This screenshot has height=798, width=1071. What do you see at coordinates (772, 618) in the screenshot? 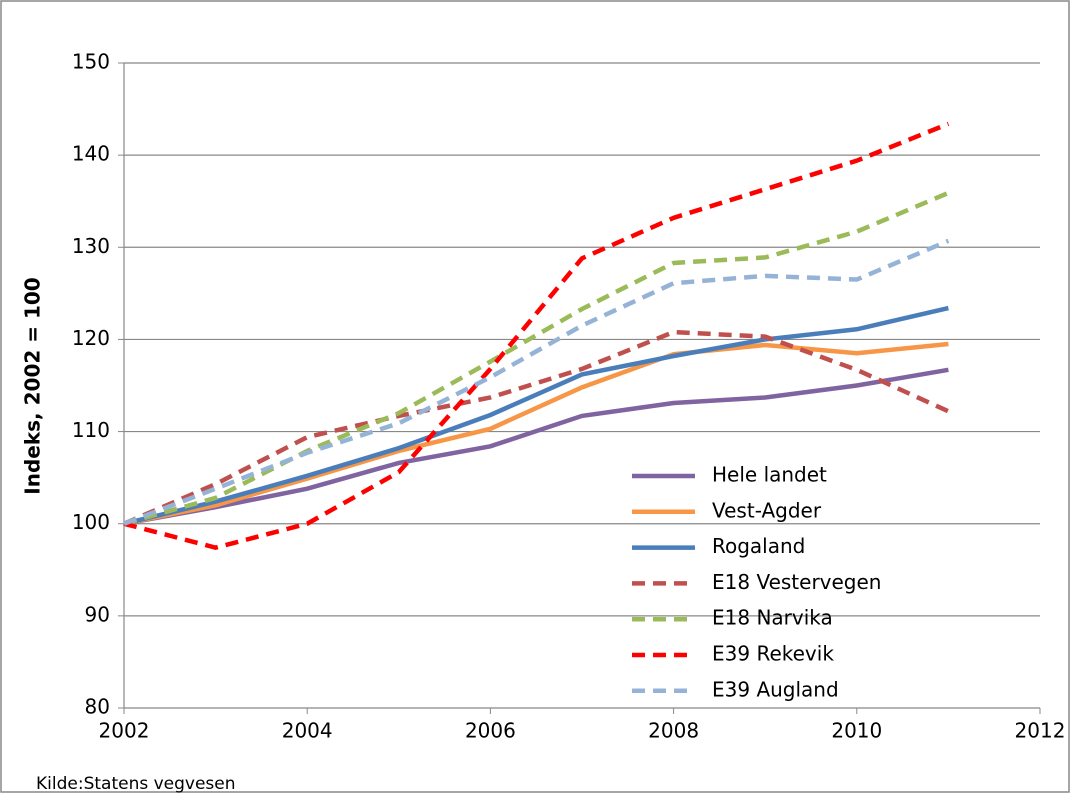
I see `legend-label: E18 Narvika` at bounding box center [772, 618].